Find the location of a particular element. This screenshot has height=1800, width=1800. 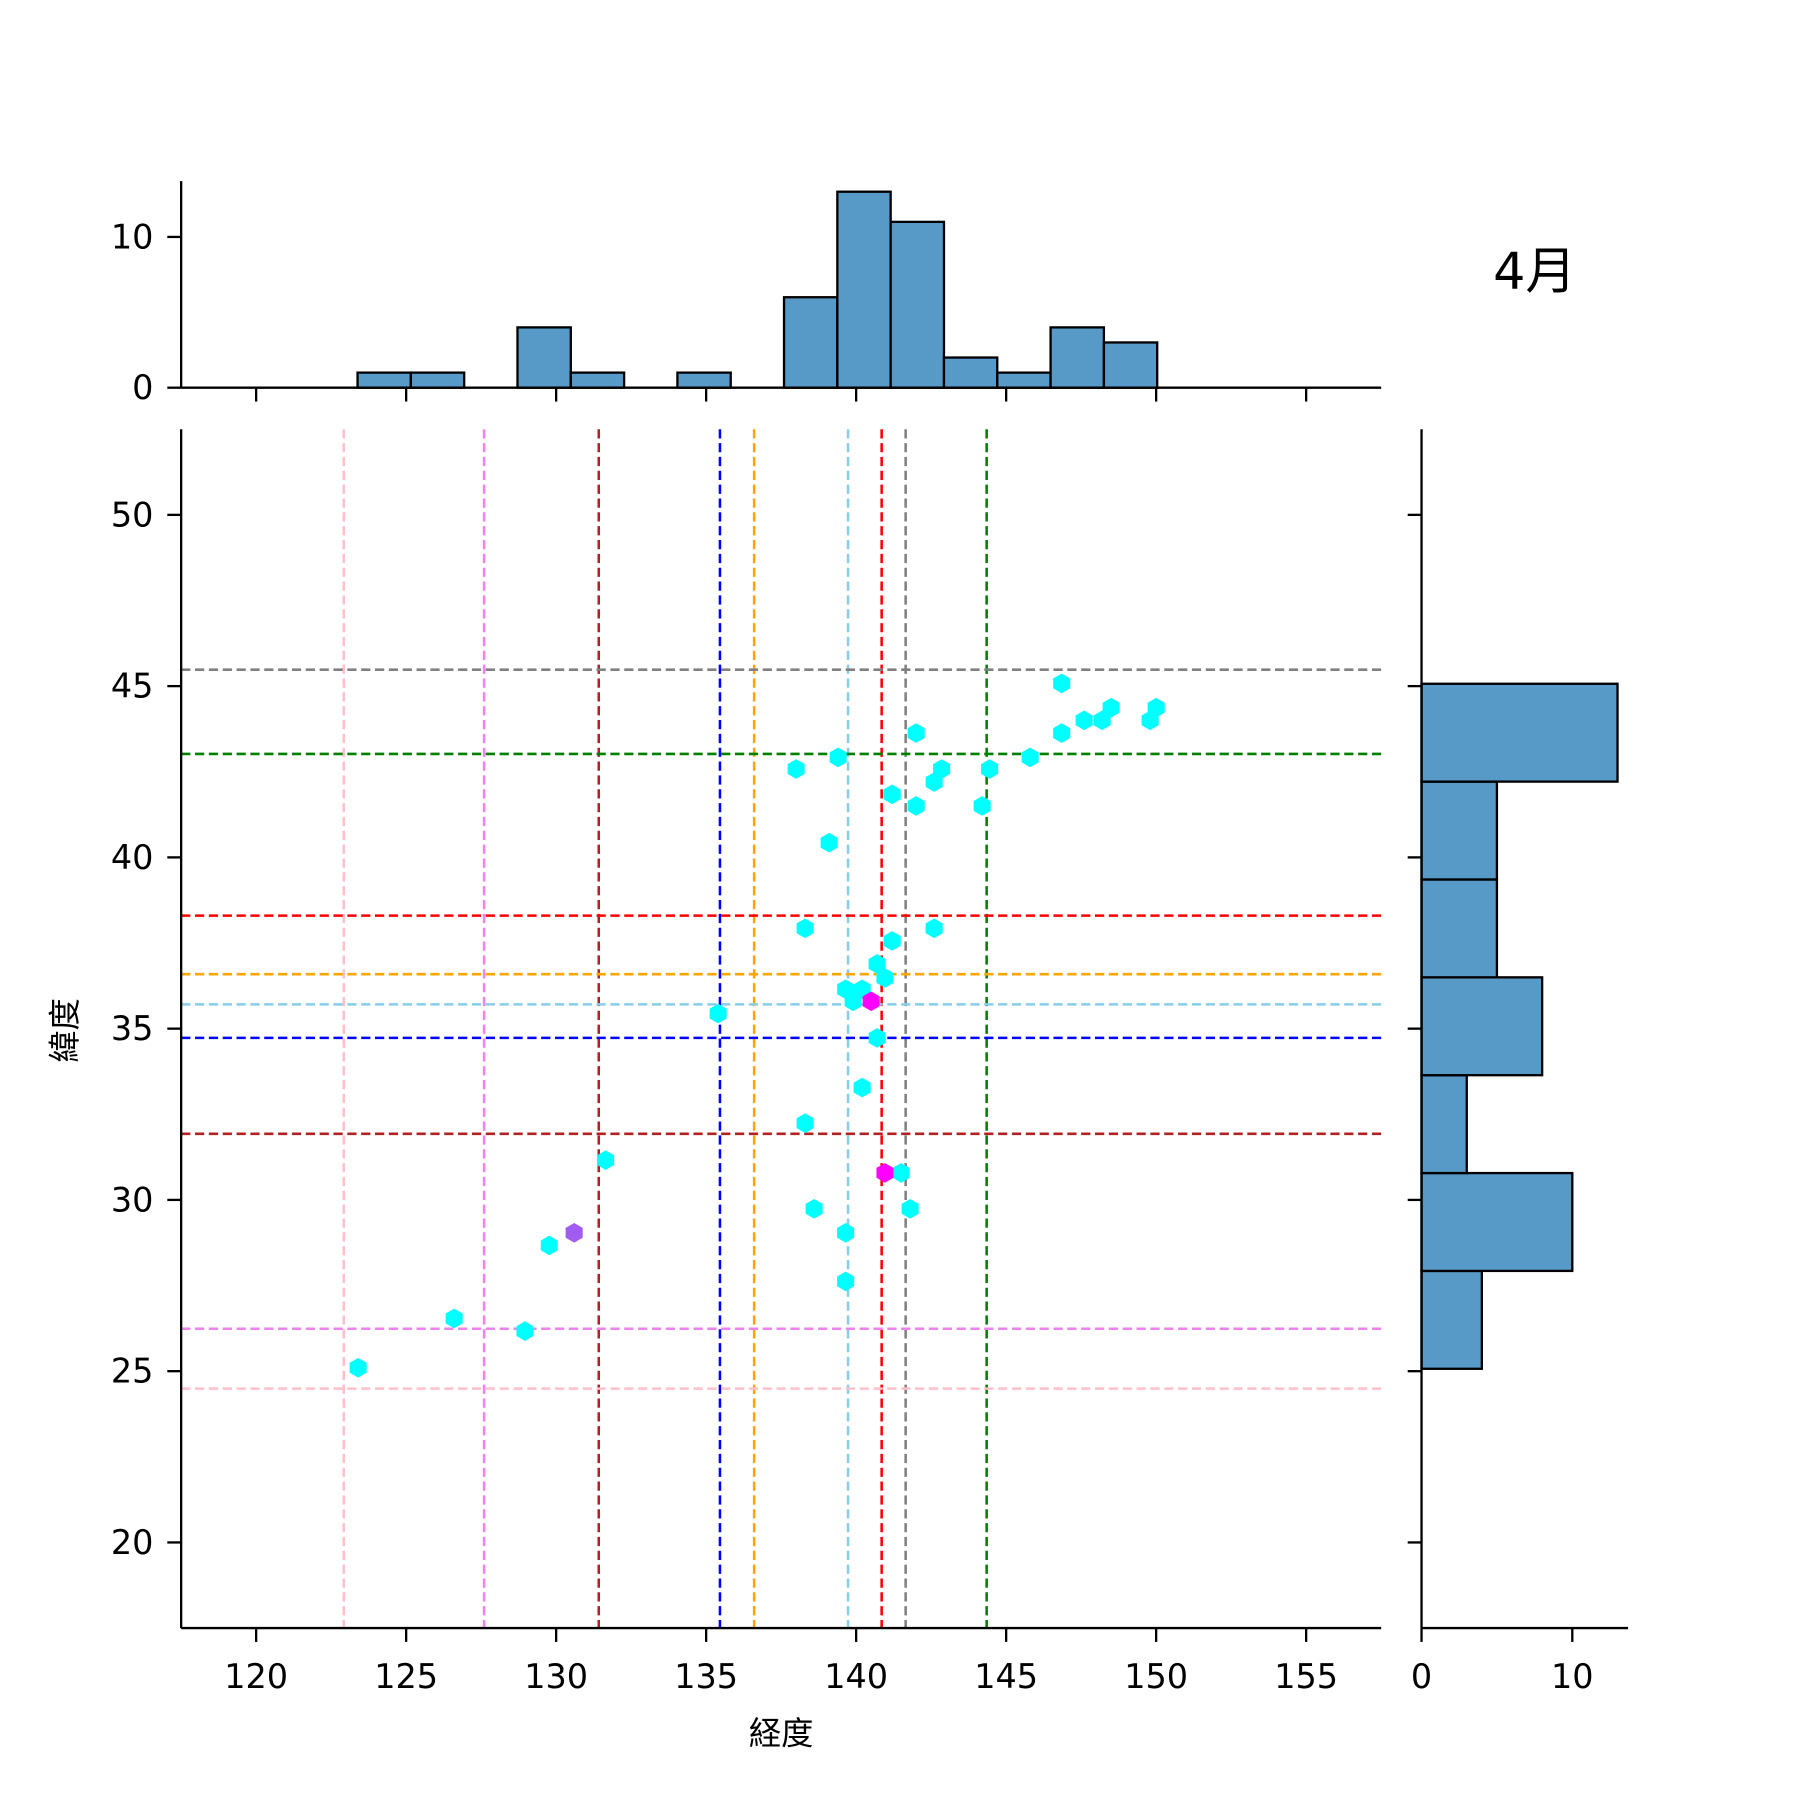

x-tick-label: 155 is located at coordinates (1306, 1676).